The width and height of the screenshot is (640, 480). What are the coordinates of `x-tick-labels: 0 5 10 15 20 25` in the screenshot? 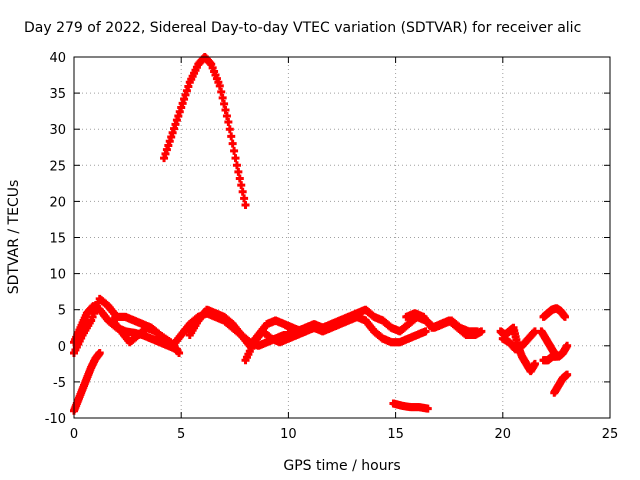 It's located at (344, 434).